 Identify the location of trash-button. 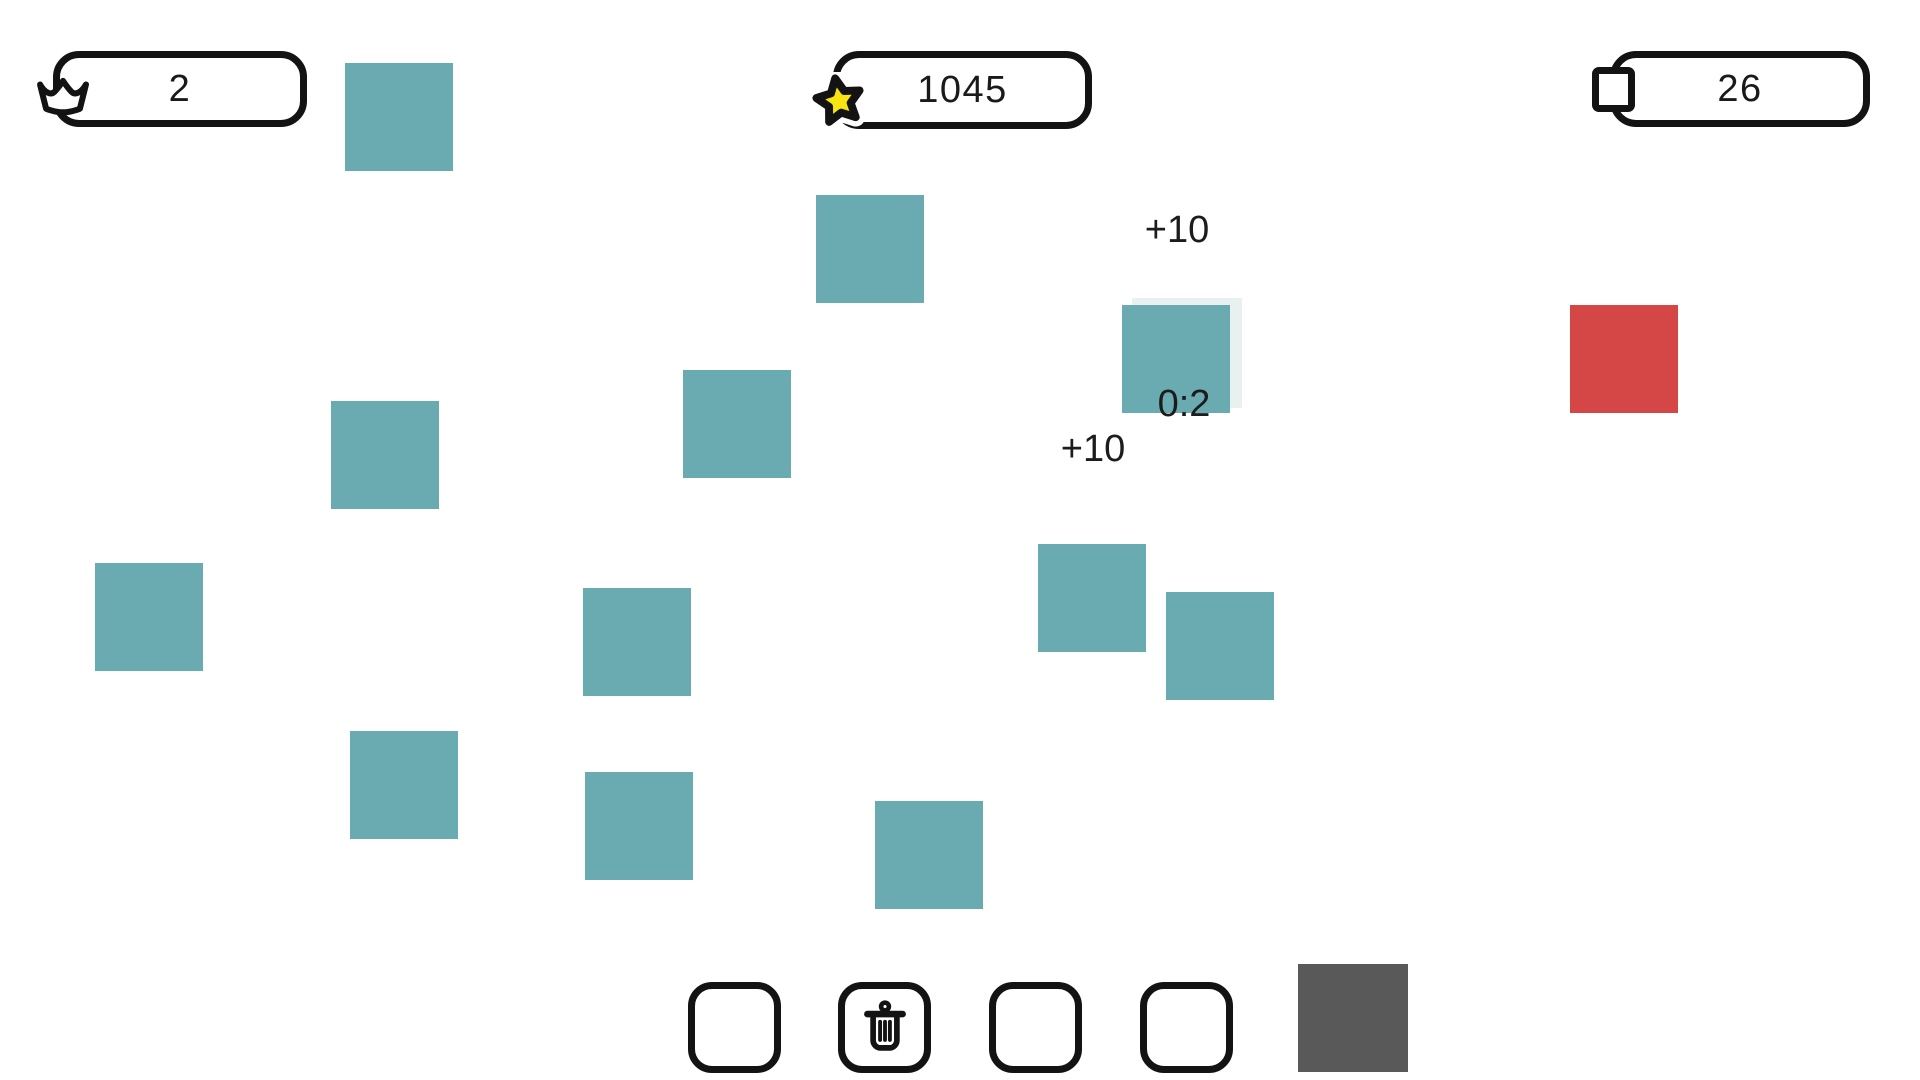
(884, 1027).